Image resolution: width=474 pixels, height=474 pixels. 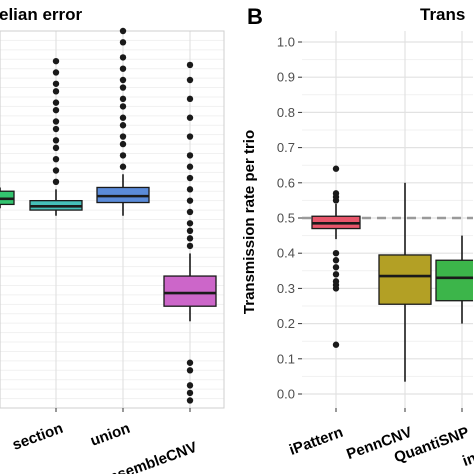 I want to click on x-tick-label: int, so click(x=467, y=459).